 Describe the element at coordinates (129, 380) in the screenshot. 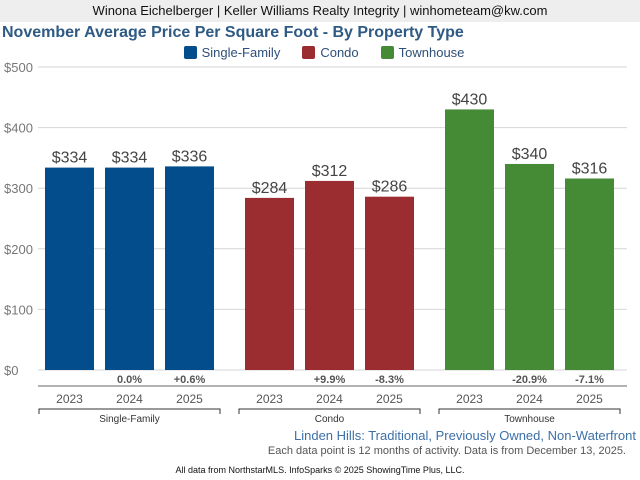

I see `change-label: 0.0%` at that location.